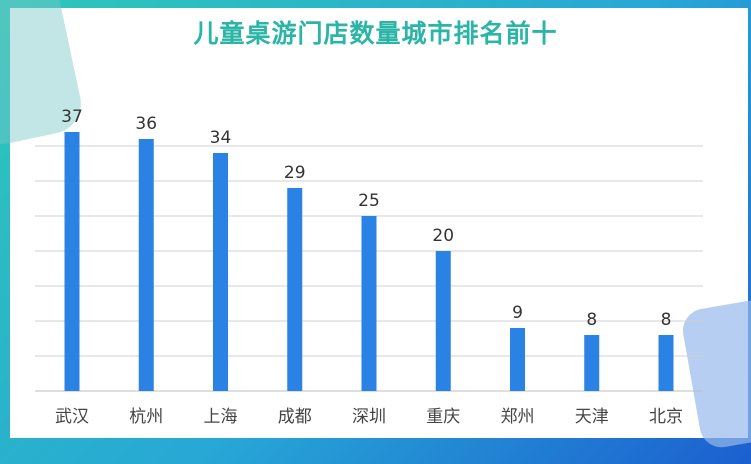 This screenshot has width=751, height=464. What do you see at coordinates (443, 236) in the screenshot?
I see `data-label: 20` at bounding box center [443, 236].